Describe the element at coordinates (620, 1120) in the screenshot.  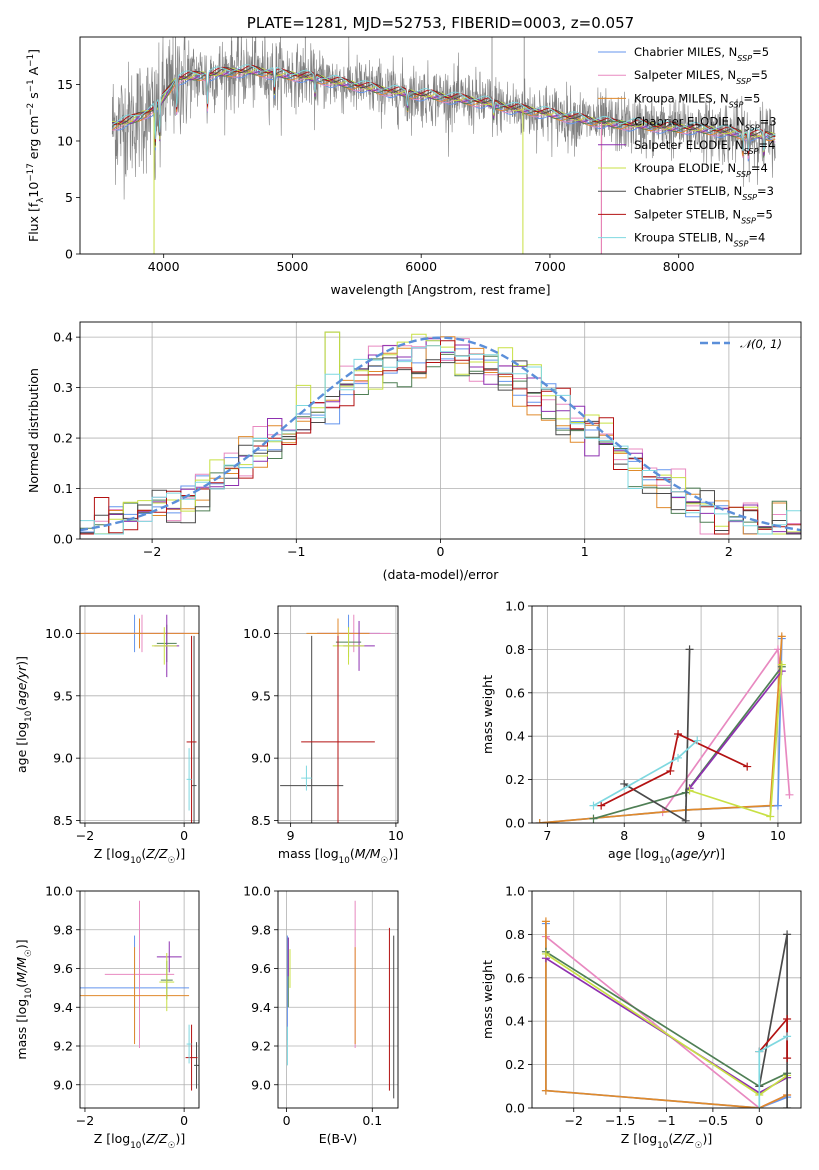
I see `weight-Z-xtick-label-1: −1.5` at that location.